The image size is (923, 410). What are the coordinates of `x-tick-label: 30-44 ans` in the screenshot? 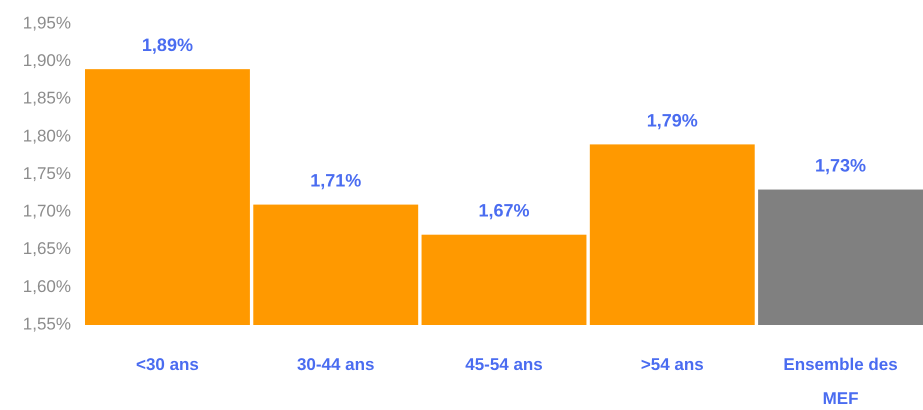 It's located at (335, 364).